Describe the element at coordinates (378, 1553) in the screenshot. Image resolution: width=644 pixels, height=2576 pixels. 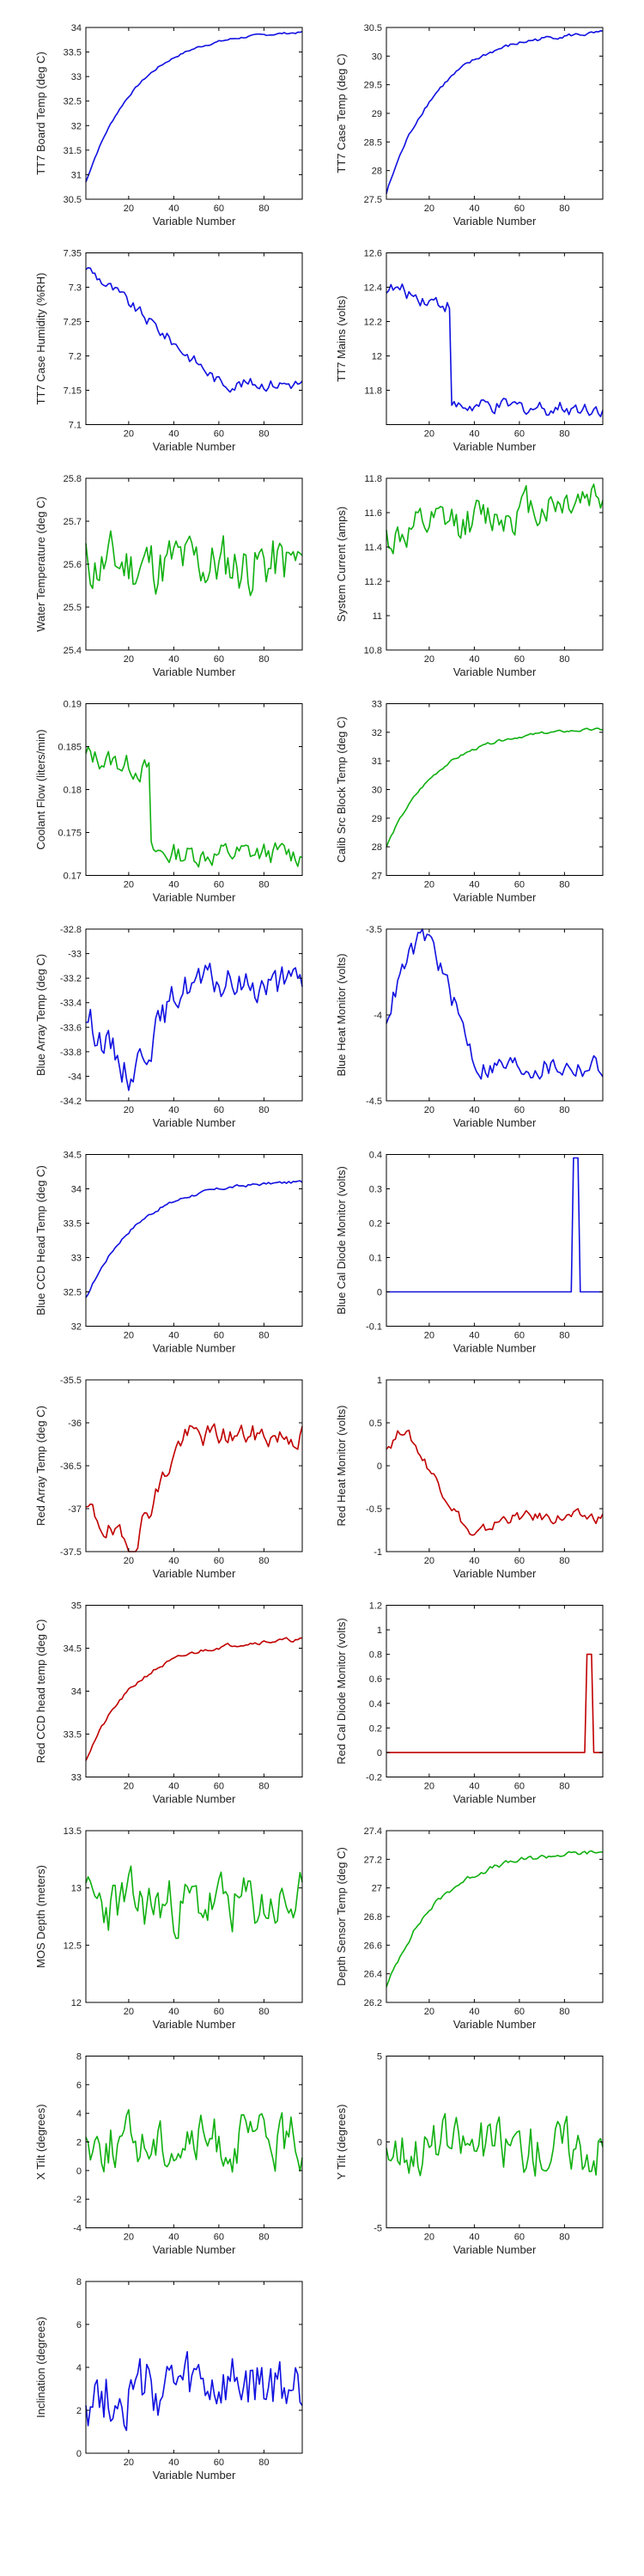
I see `y-tick-label: -1` at that location.